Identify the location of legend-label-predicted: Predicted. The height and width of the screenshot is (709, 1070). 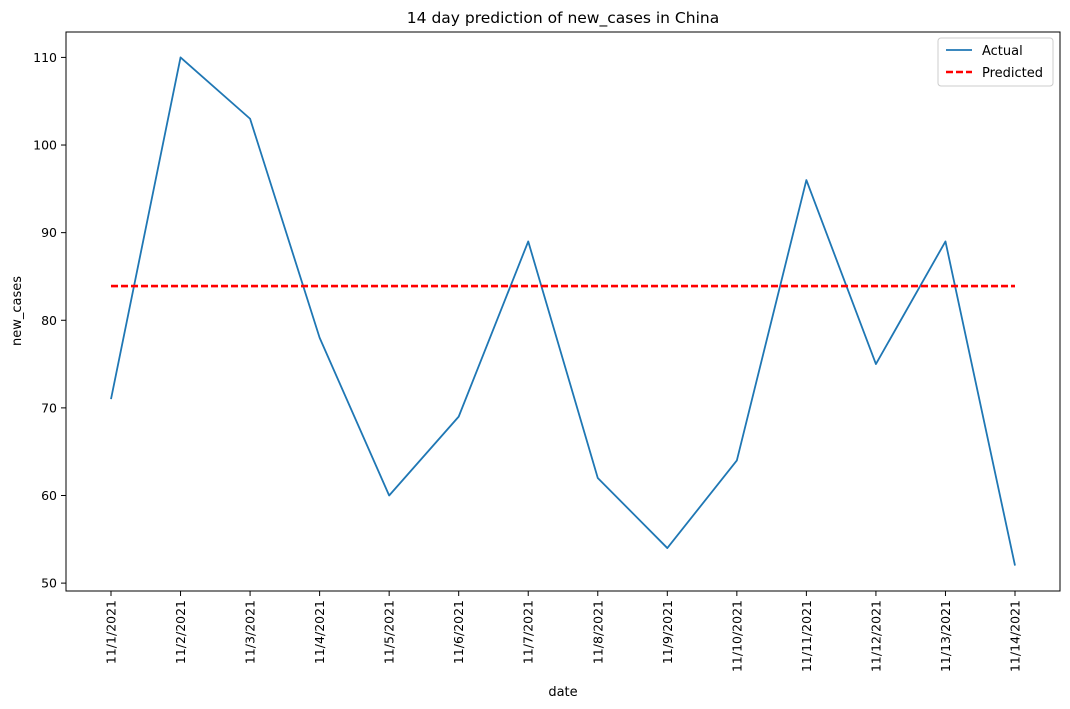
(1012, 73).